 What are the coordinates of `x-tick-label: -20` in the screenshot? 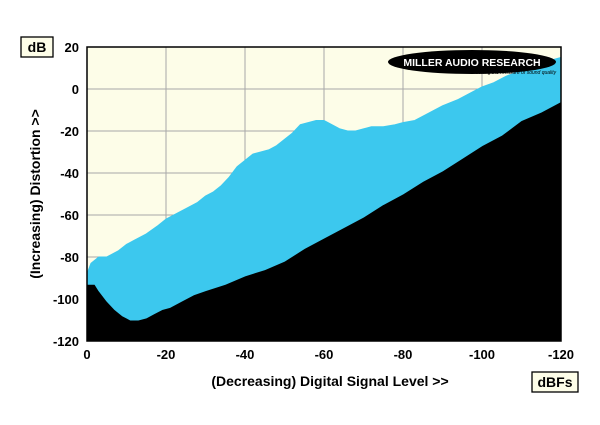 It's located at (166, 354).